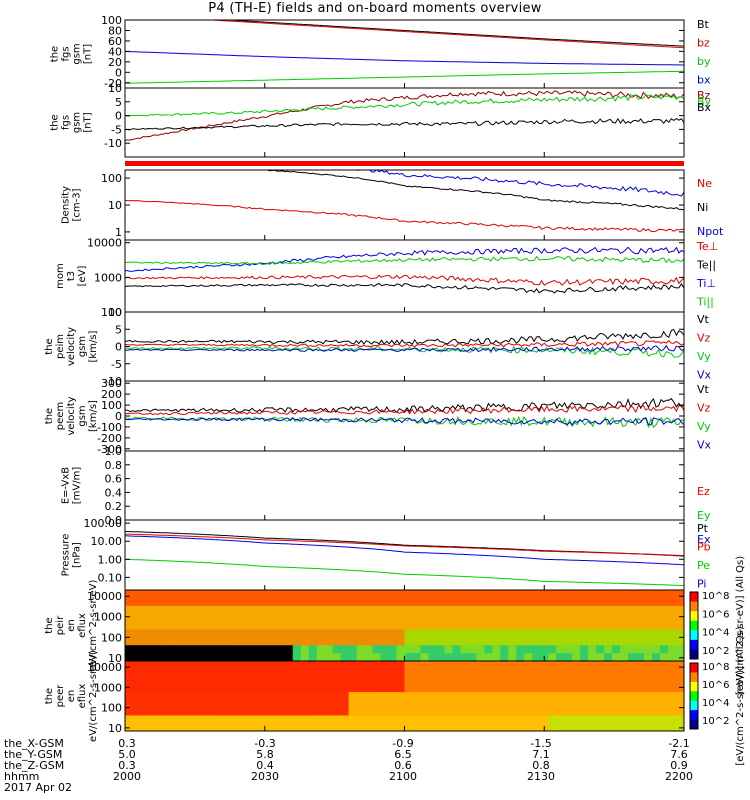  I want to click on y-tick-label: 10, so click(115, 658).